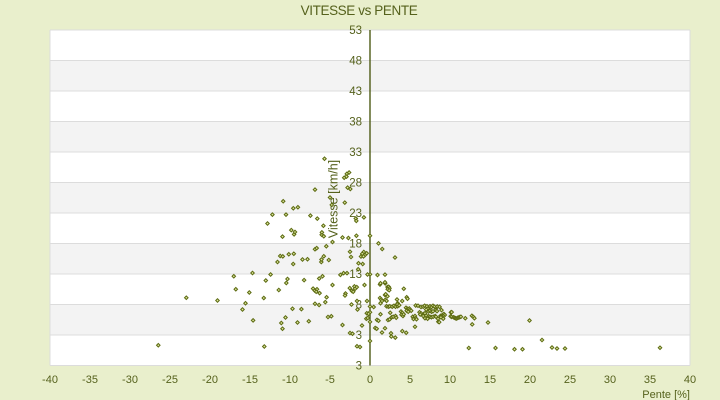 Image resolution: width=720 pixels, height=400 pixels. What do you see at coordinates (330, 380) in the screenshot?
I see `svg-text: -5` at bounding box center [330, 380].